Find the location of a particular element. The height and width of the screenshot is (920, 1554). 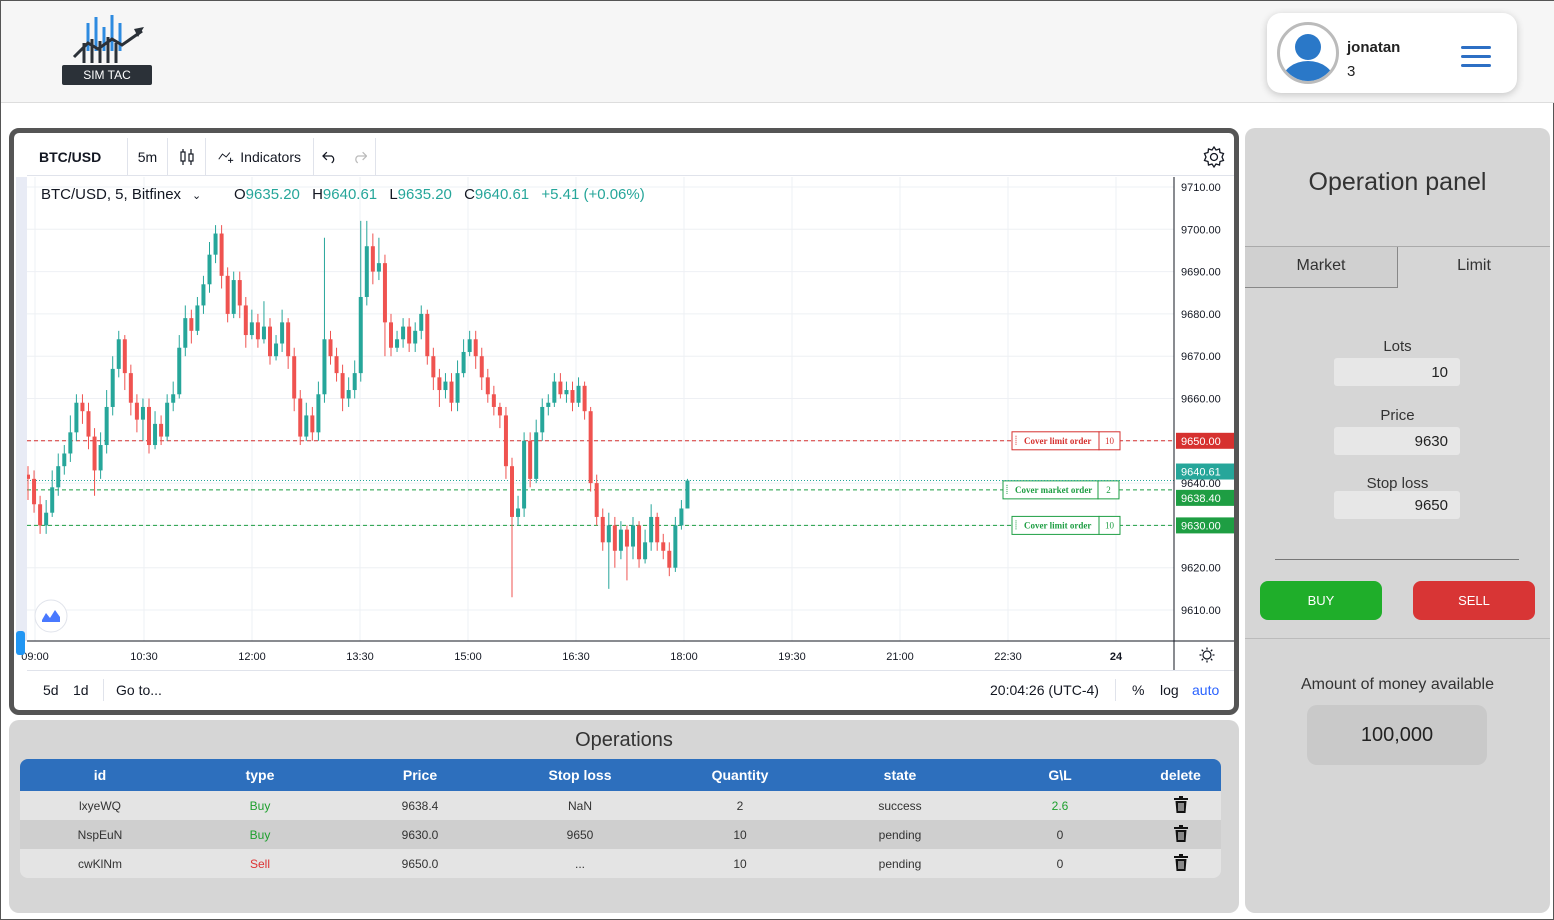

cell-gl: 2.6 is located at coordinates (1060, 805).